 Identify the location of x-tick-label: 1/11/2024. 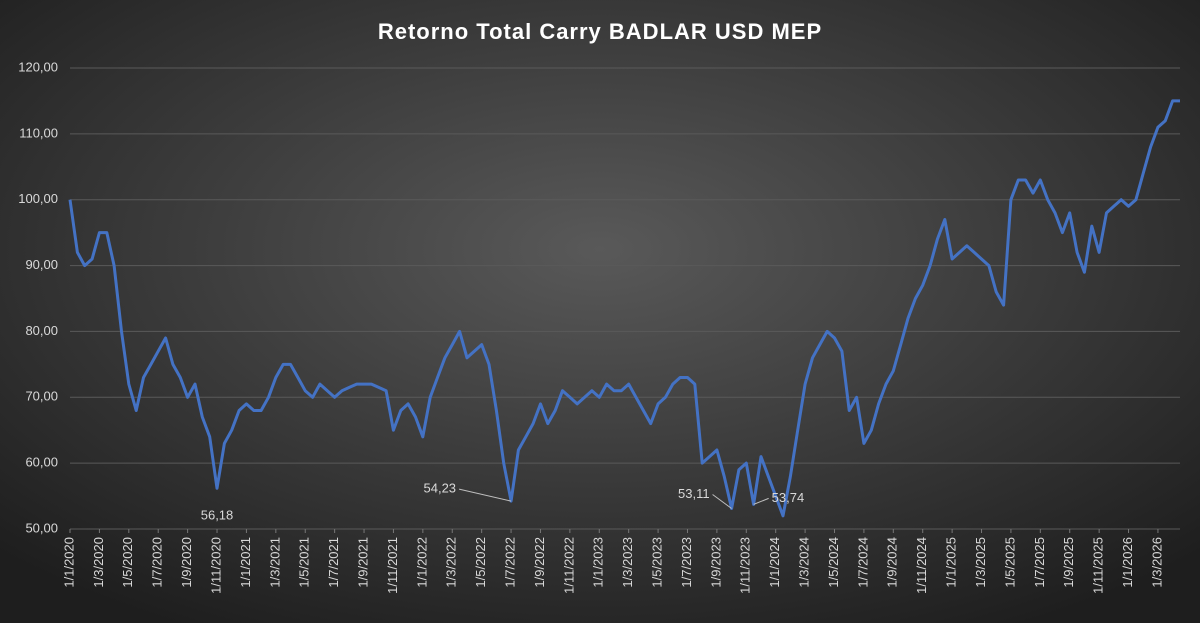
(921, 565).